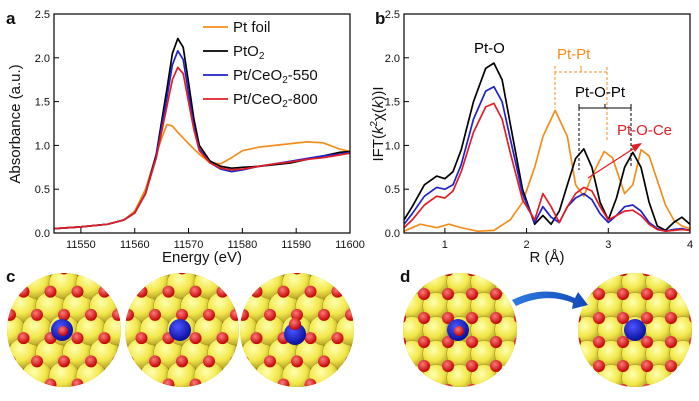  I want to click on arrow-pt-o-ce-head, so click(636, 147).